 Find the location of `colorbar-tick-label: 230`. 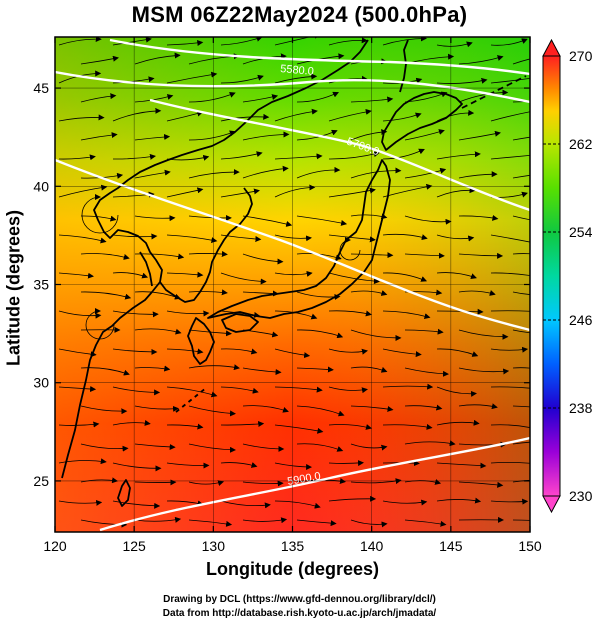

colorbar-tick-label: 230 is located at coordinates (581, 496).